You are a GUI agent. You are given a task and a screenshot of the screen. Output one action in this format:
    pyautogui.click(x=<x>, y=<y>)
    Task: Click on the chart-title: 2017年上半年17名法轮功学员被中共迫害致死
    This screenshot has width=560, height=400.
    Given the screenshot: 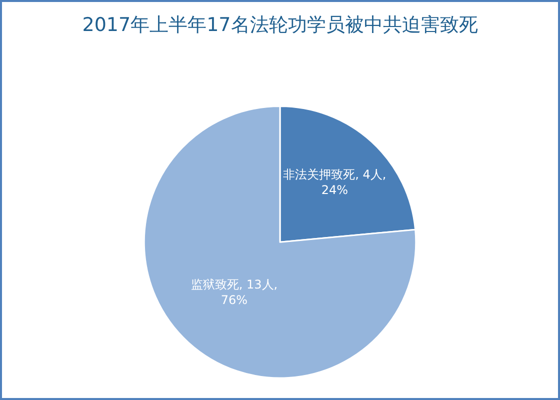 What is the action you would take?
    pyautogui.click(x=280, y=25)
    